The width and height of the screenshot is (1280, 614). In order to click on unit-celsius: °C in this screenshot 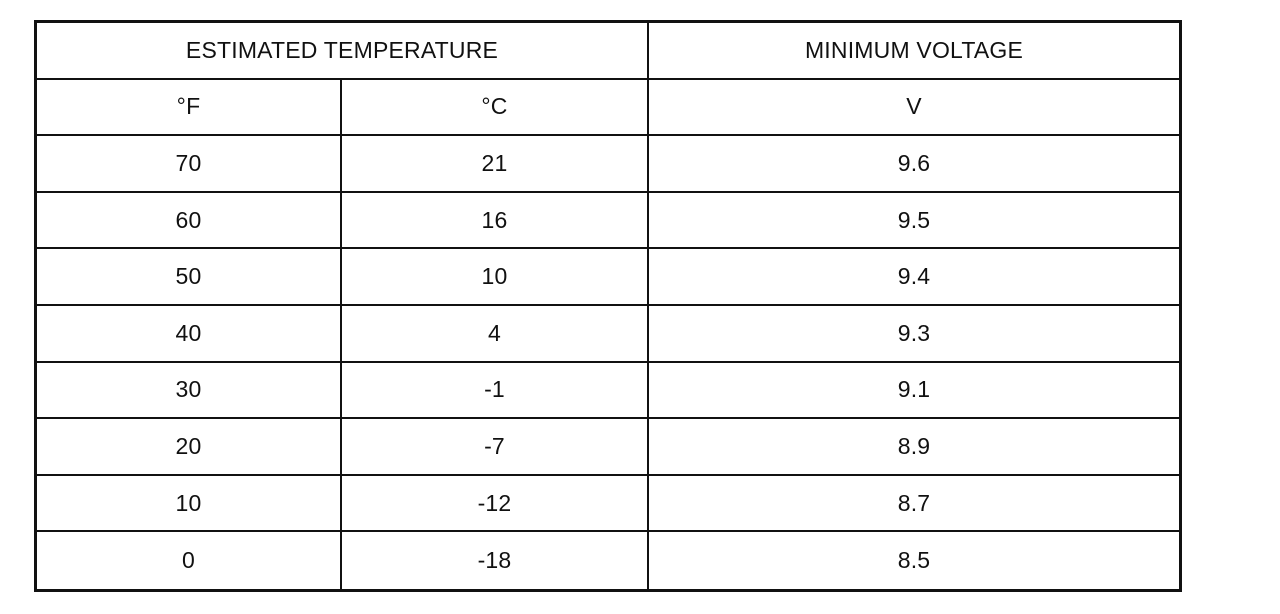, I will do `click(495, 108)`.